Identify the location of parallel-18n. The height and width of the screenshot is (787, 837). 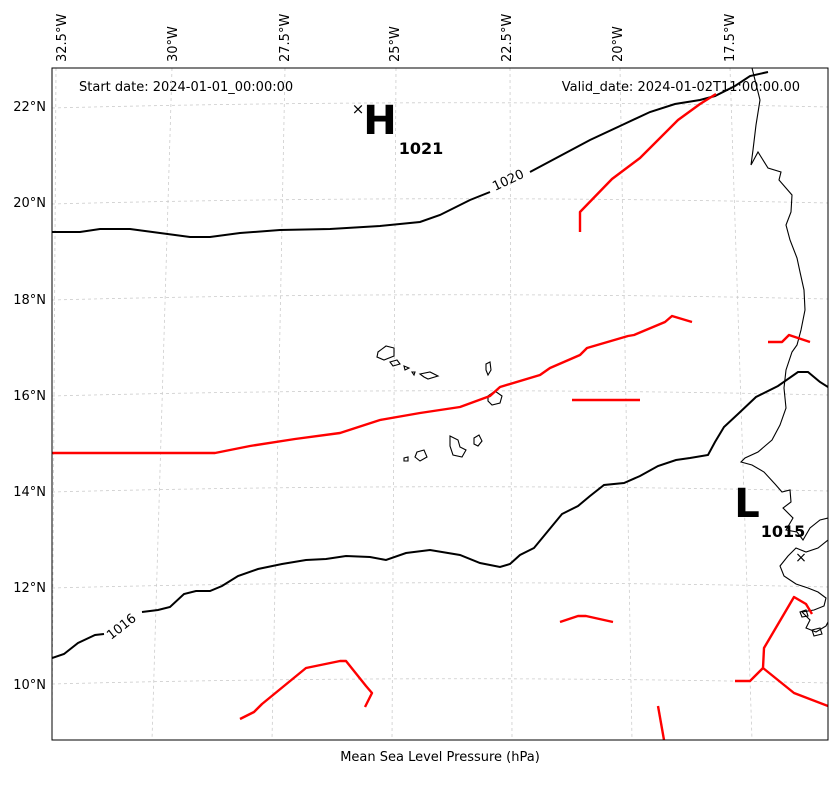
(440, 297).